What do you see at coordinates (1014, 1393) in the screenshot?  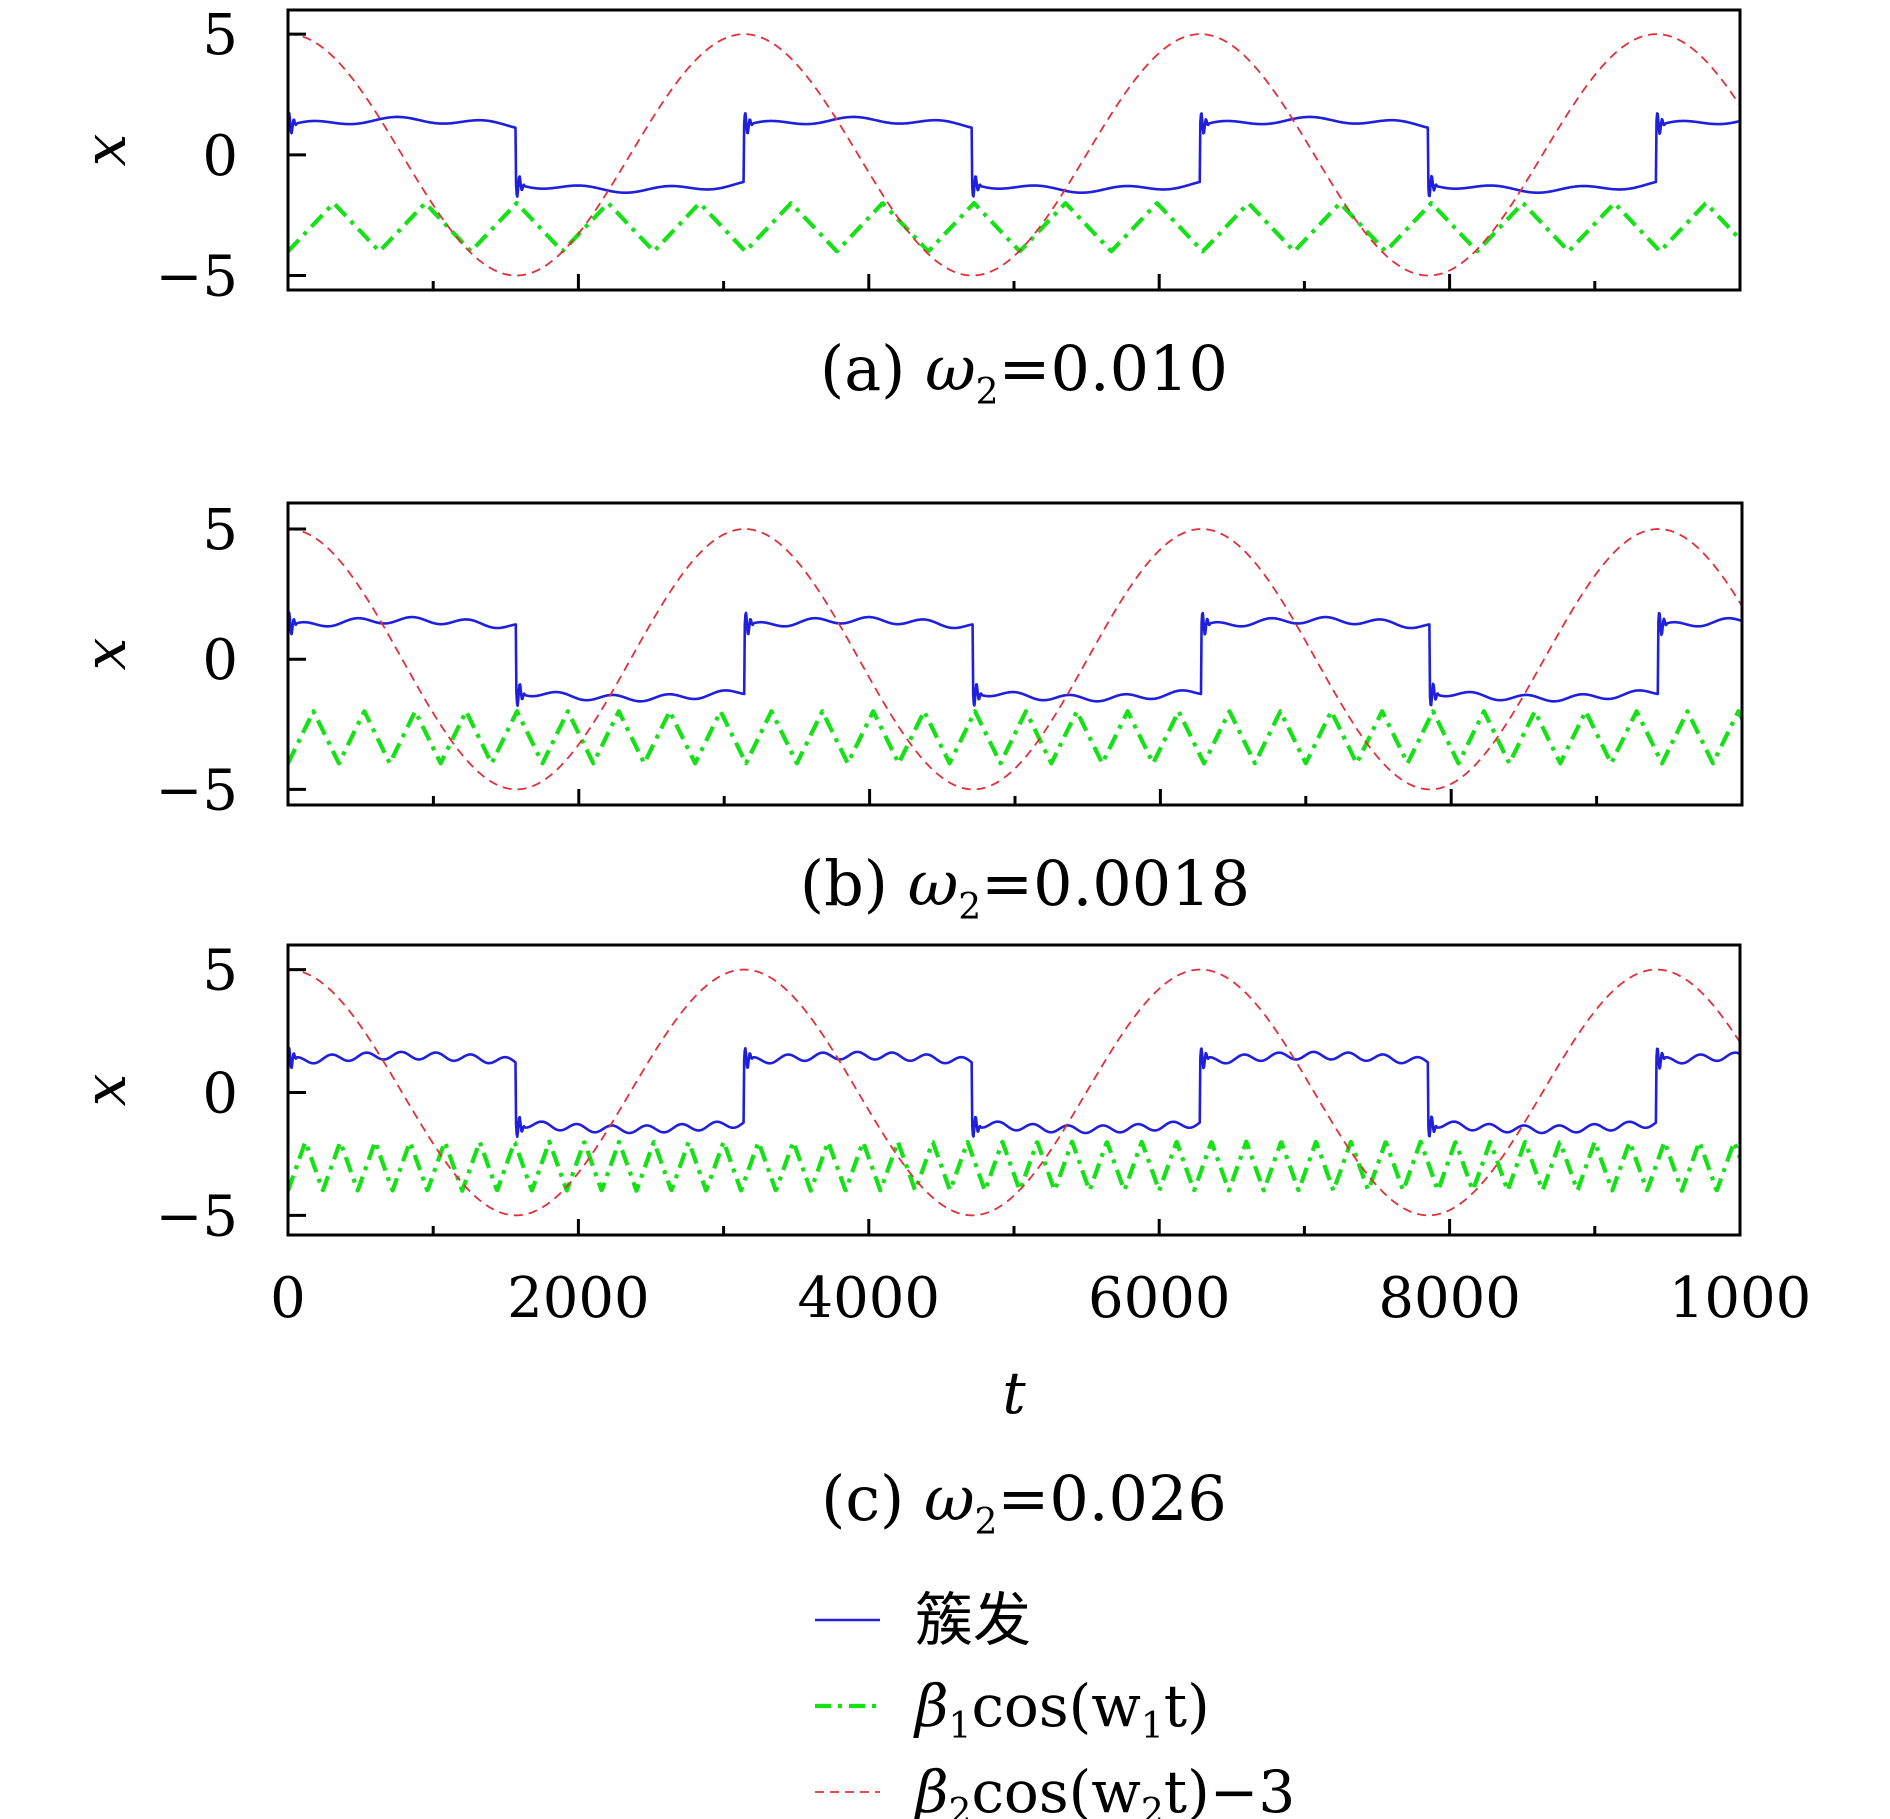 I see `x-axis-label: t` at bounding box center [1014, 1393].